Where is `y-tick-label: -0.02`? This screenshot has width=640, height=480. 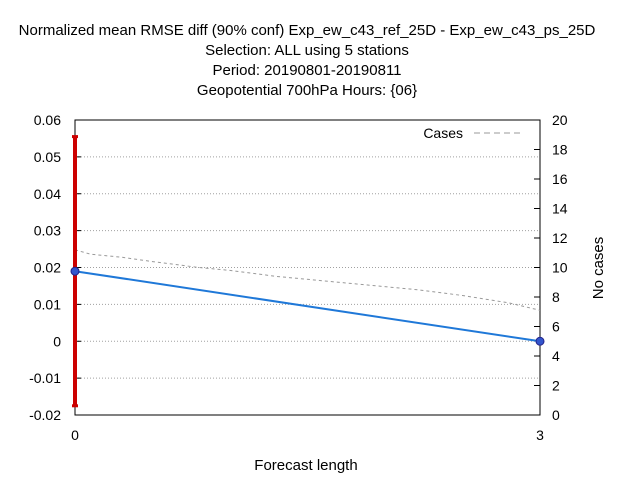 y-tick-label: -0.02 is located at coordinates (45, 415).